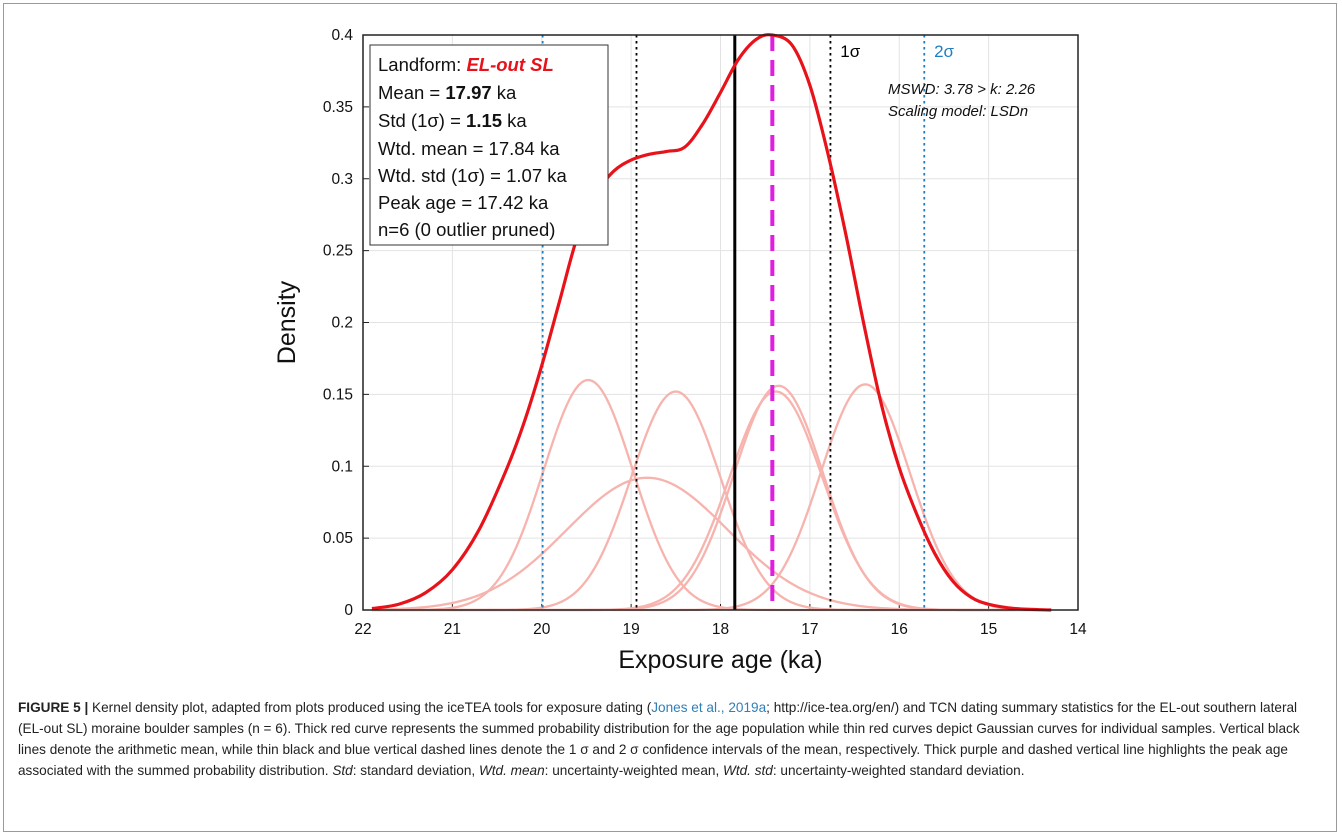  What do you see at coordinates (415, 770) in the screenshot?
I see `caption-std-def: : standard deviation,` at bounding box center [415, 770].